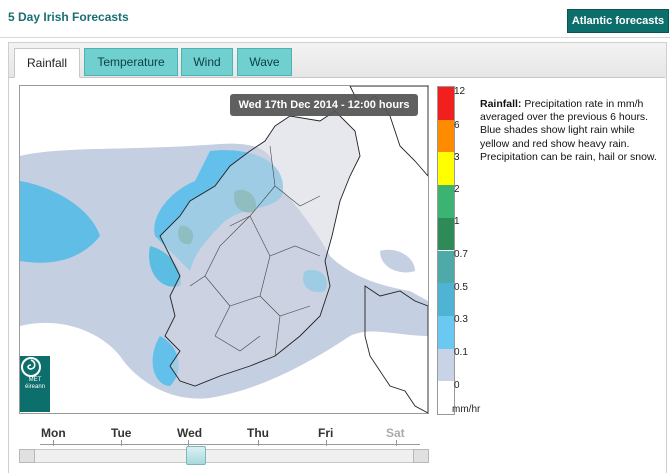 The image size is (670, 473). Describe the element at coordinates (264, 62) in the screenshot. I see `tab-wave: Wave` at that location.